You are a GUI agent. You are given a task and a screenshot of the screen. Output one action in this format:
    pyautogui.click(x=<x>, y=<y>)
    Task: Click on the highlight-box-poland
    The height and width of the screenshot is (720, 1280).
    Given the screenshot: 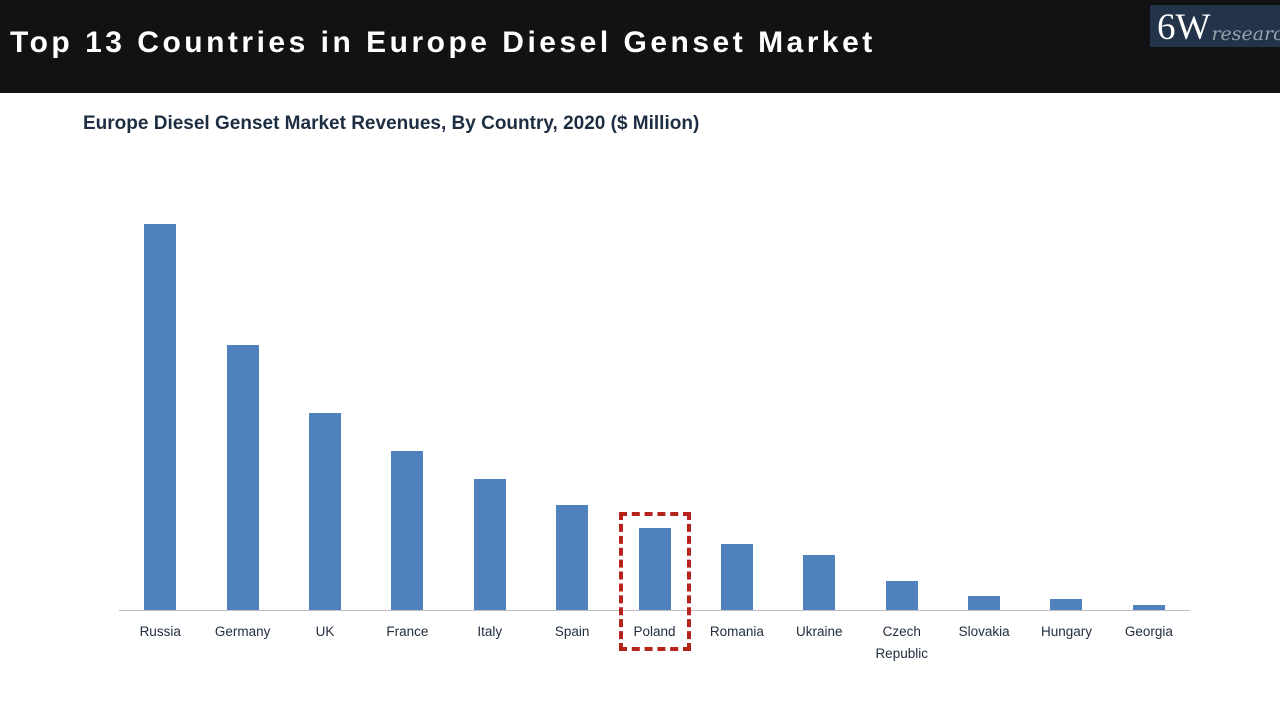 What is the action you would take?
    pyautogui.click(x=654, y=581)
    